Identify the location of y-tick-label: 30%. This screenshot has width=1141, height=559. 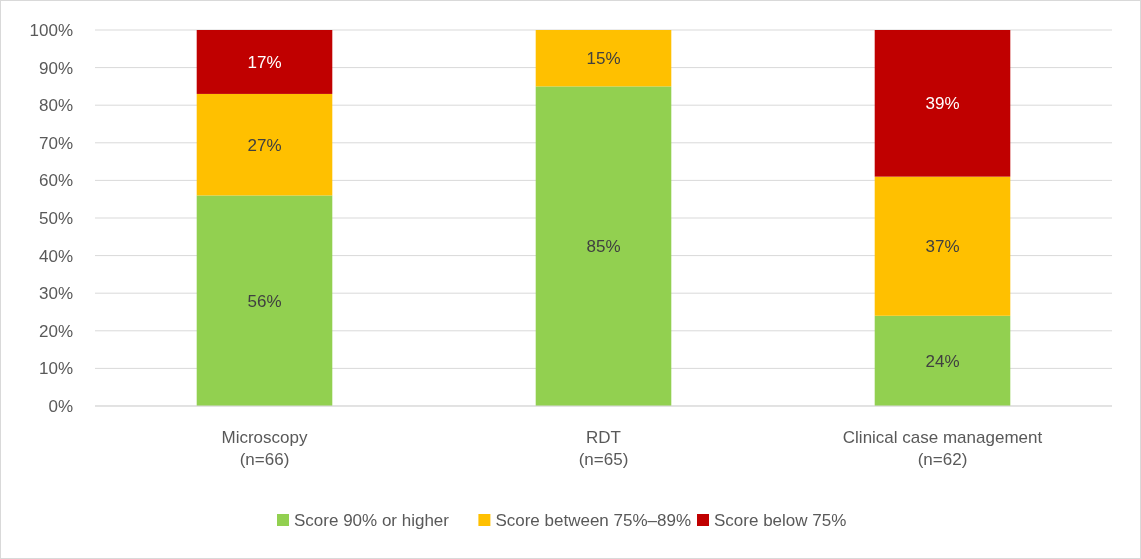
(55, 294).